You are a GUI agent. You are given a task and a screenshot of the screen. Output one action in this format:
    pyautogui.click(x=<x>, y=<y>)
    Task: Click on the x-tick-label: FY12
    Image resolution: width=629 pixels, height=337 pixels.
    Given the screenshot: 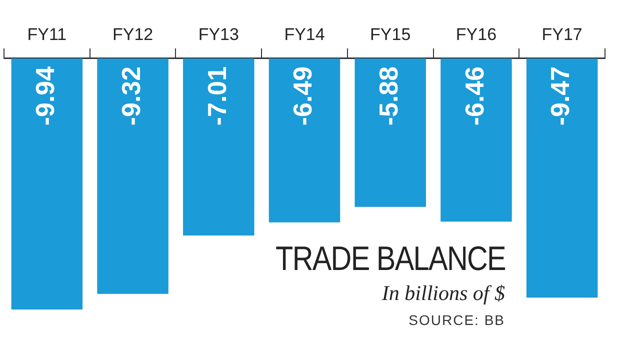 What is the action you would take?
    pyautogui.click(x=133, y=34)
    